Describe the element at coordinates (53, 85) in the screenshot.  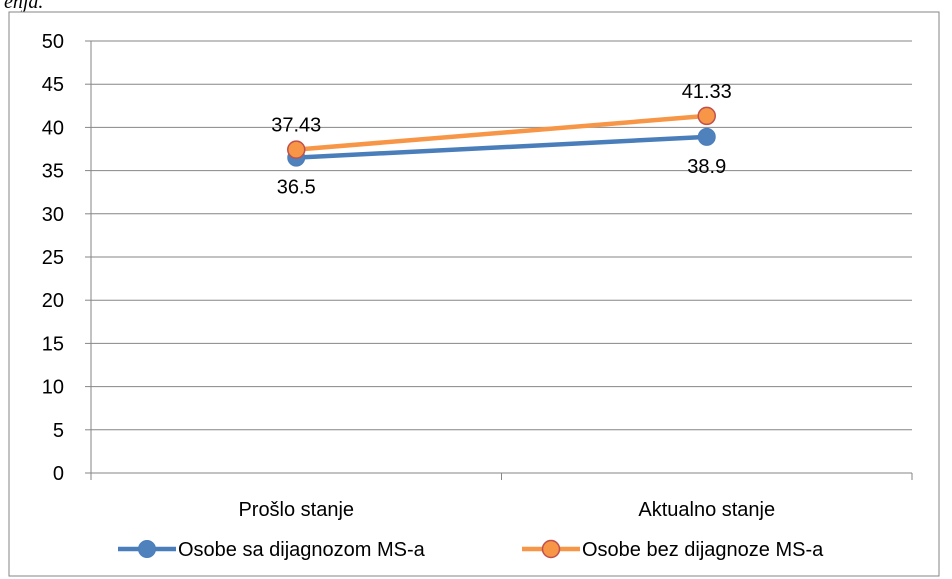
I see `y-tick-label: 45` at that location.